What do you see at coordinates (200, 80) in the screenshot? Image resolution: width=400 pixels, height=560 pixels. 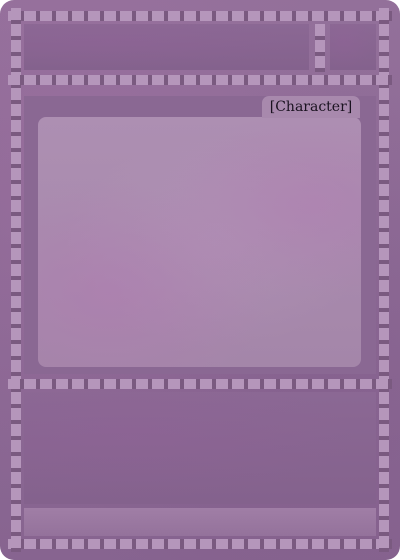 I see `header-bottom-strip` at bounding box center [200, 80].